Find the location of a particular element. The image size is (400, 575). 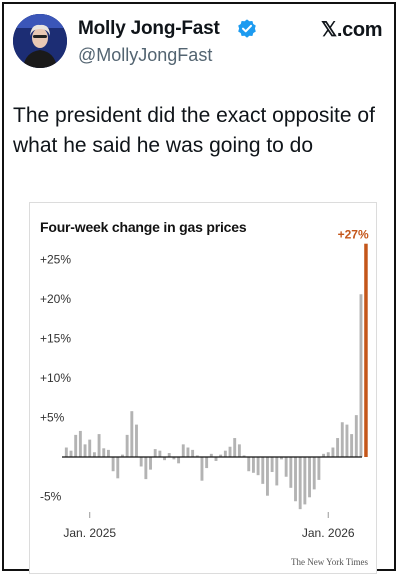

avatar-photo is located at coordinates (40, 41).